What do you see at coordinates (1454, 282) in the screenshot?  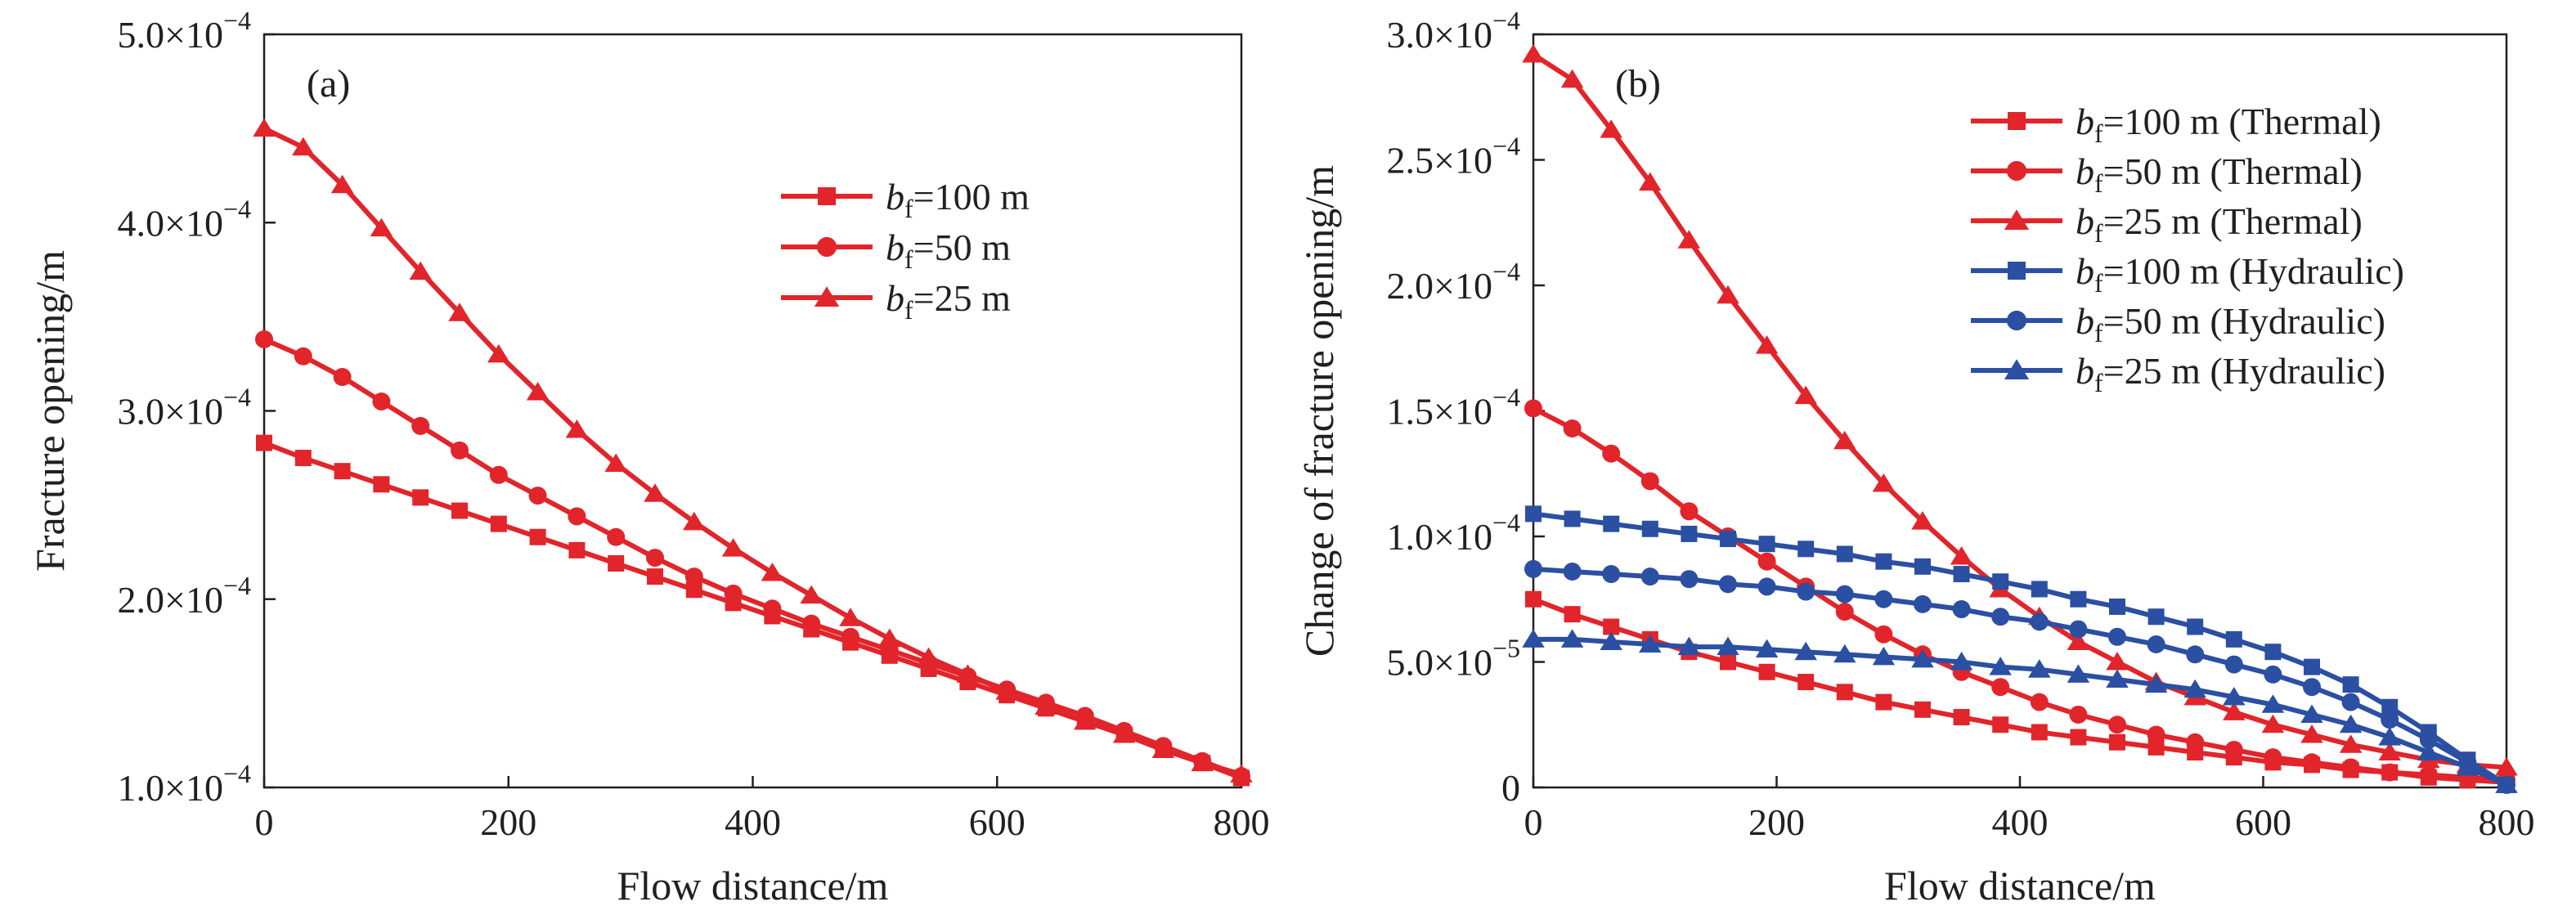 I see `y-tick-label: 2.0×10⁻⁴` at bounding box center [1454, 282].